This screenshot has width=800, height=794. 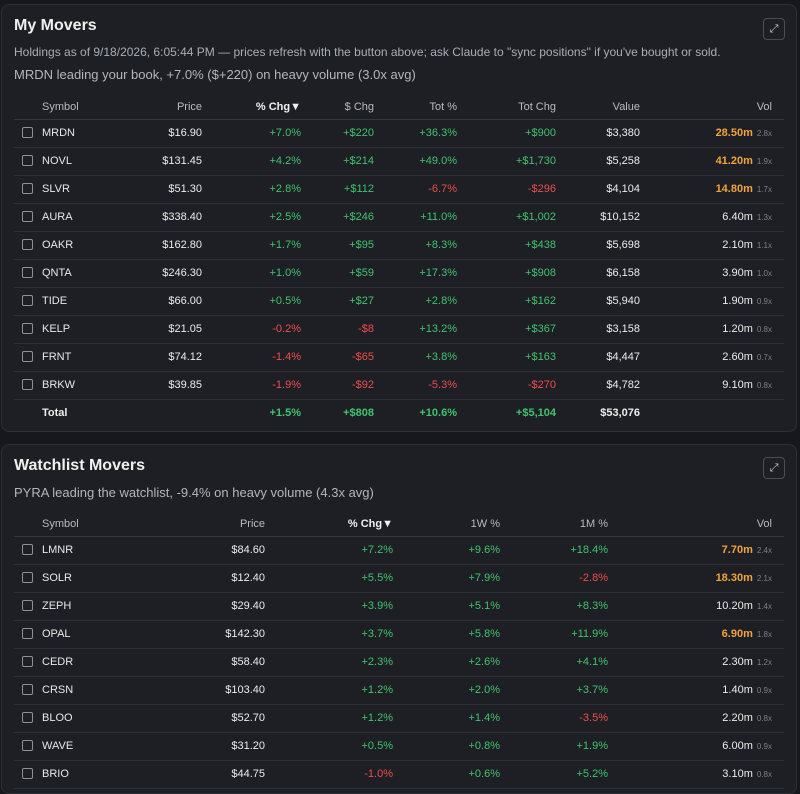 I want to click on dollar-chg-cell: +$95, so click(x=361, y=245).